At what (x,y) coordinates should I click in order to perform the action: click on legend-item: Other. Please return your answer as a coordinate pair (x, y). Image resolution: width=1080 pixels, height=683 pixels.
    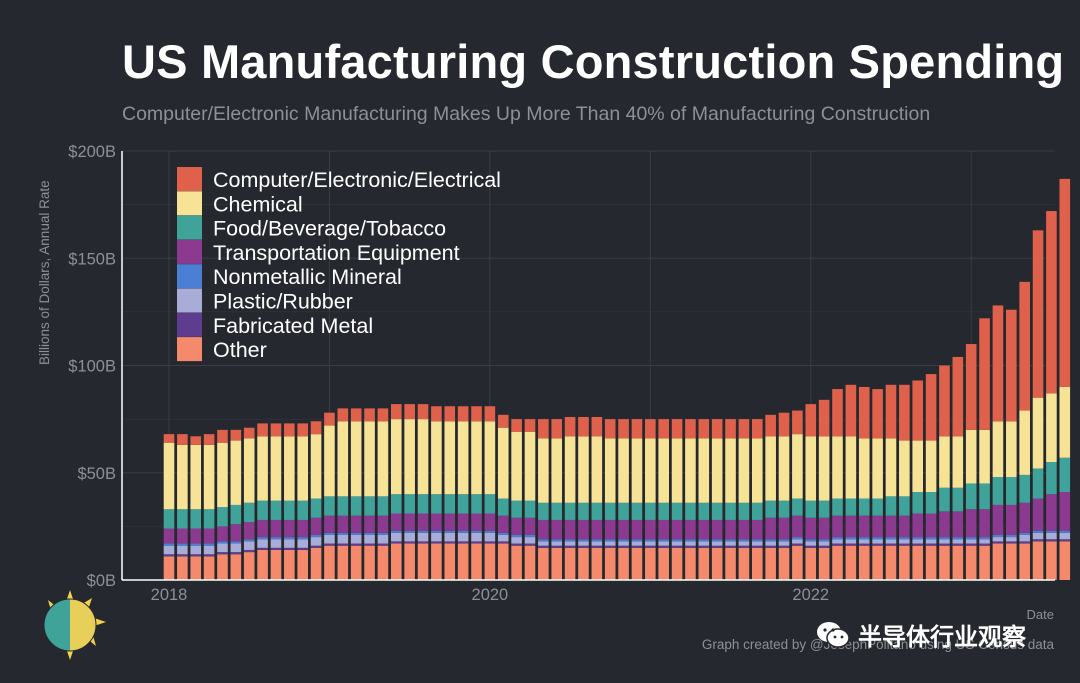
    Looking at the image, I should click on (222, 349).